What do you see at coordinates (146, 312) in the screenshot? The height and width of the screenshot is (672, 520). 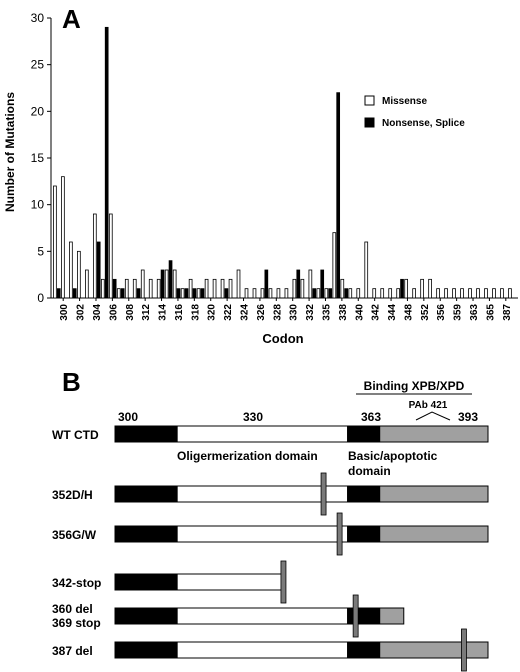 I see `x-tick-label: 312` at bounding box center [146, 312].